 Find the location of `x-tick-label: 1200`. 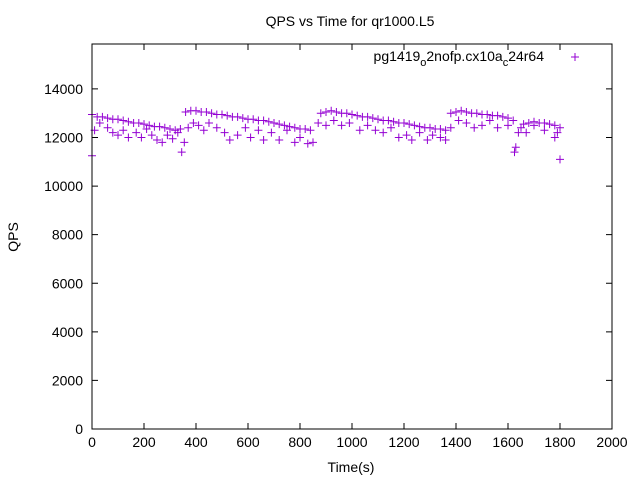

x-tick-label: 1200 is located at coordinates (403, 442).